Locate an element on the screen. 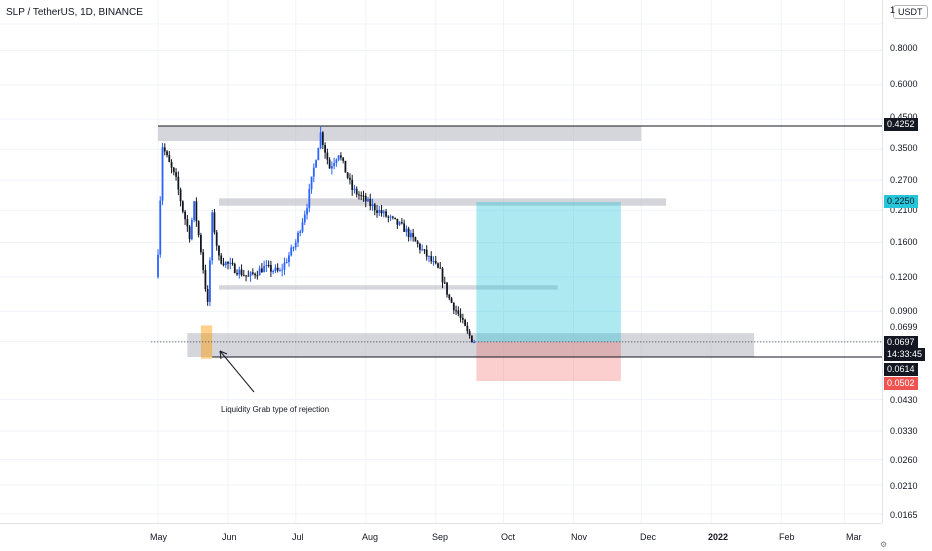 This screenshot has height=551, width=932. time-tick: May is located at coordinates (159, 537).